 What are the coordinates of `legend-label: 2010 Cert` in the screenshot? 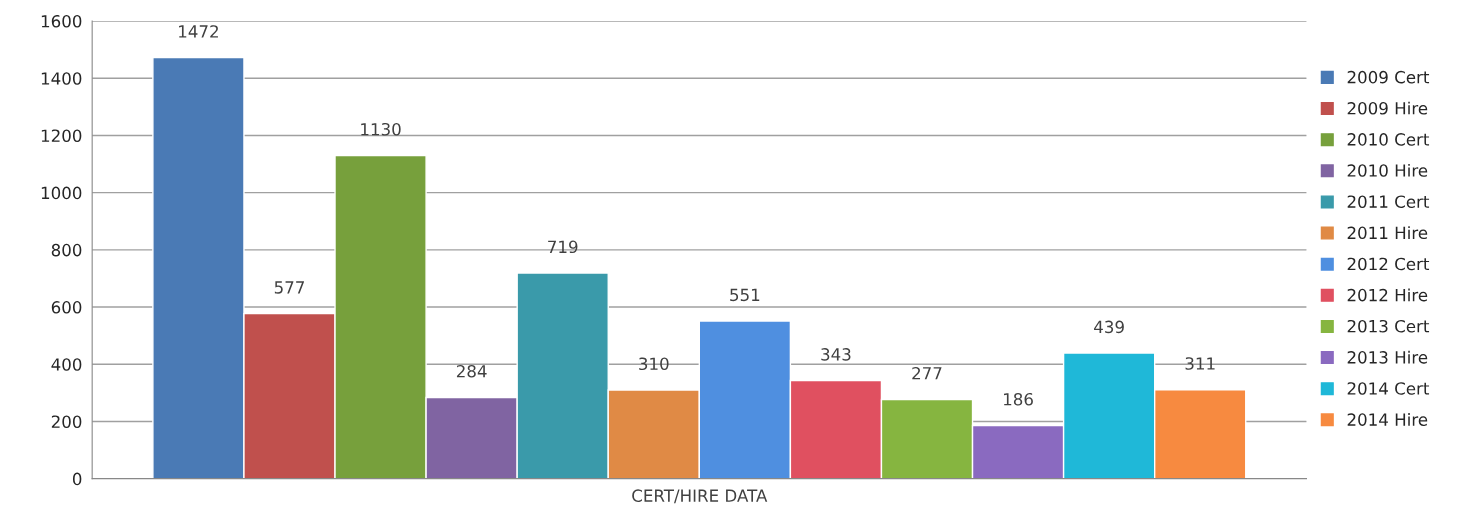 It's located at (1388, 139).